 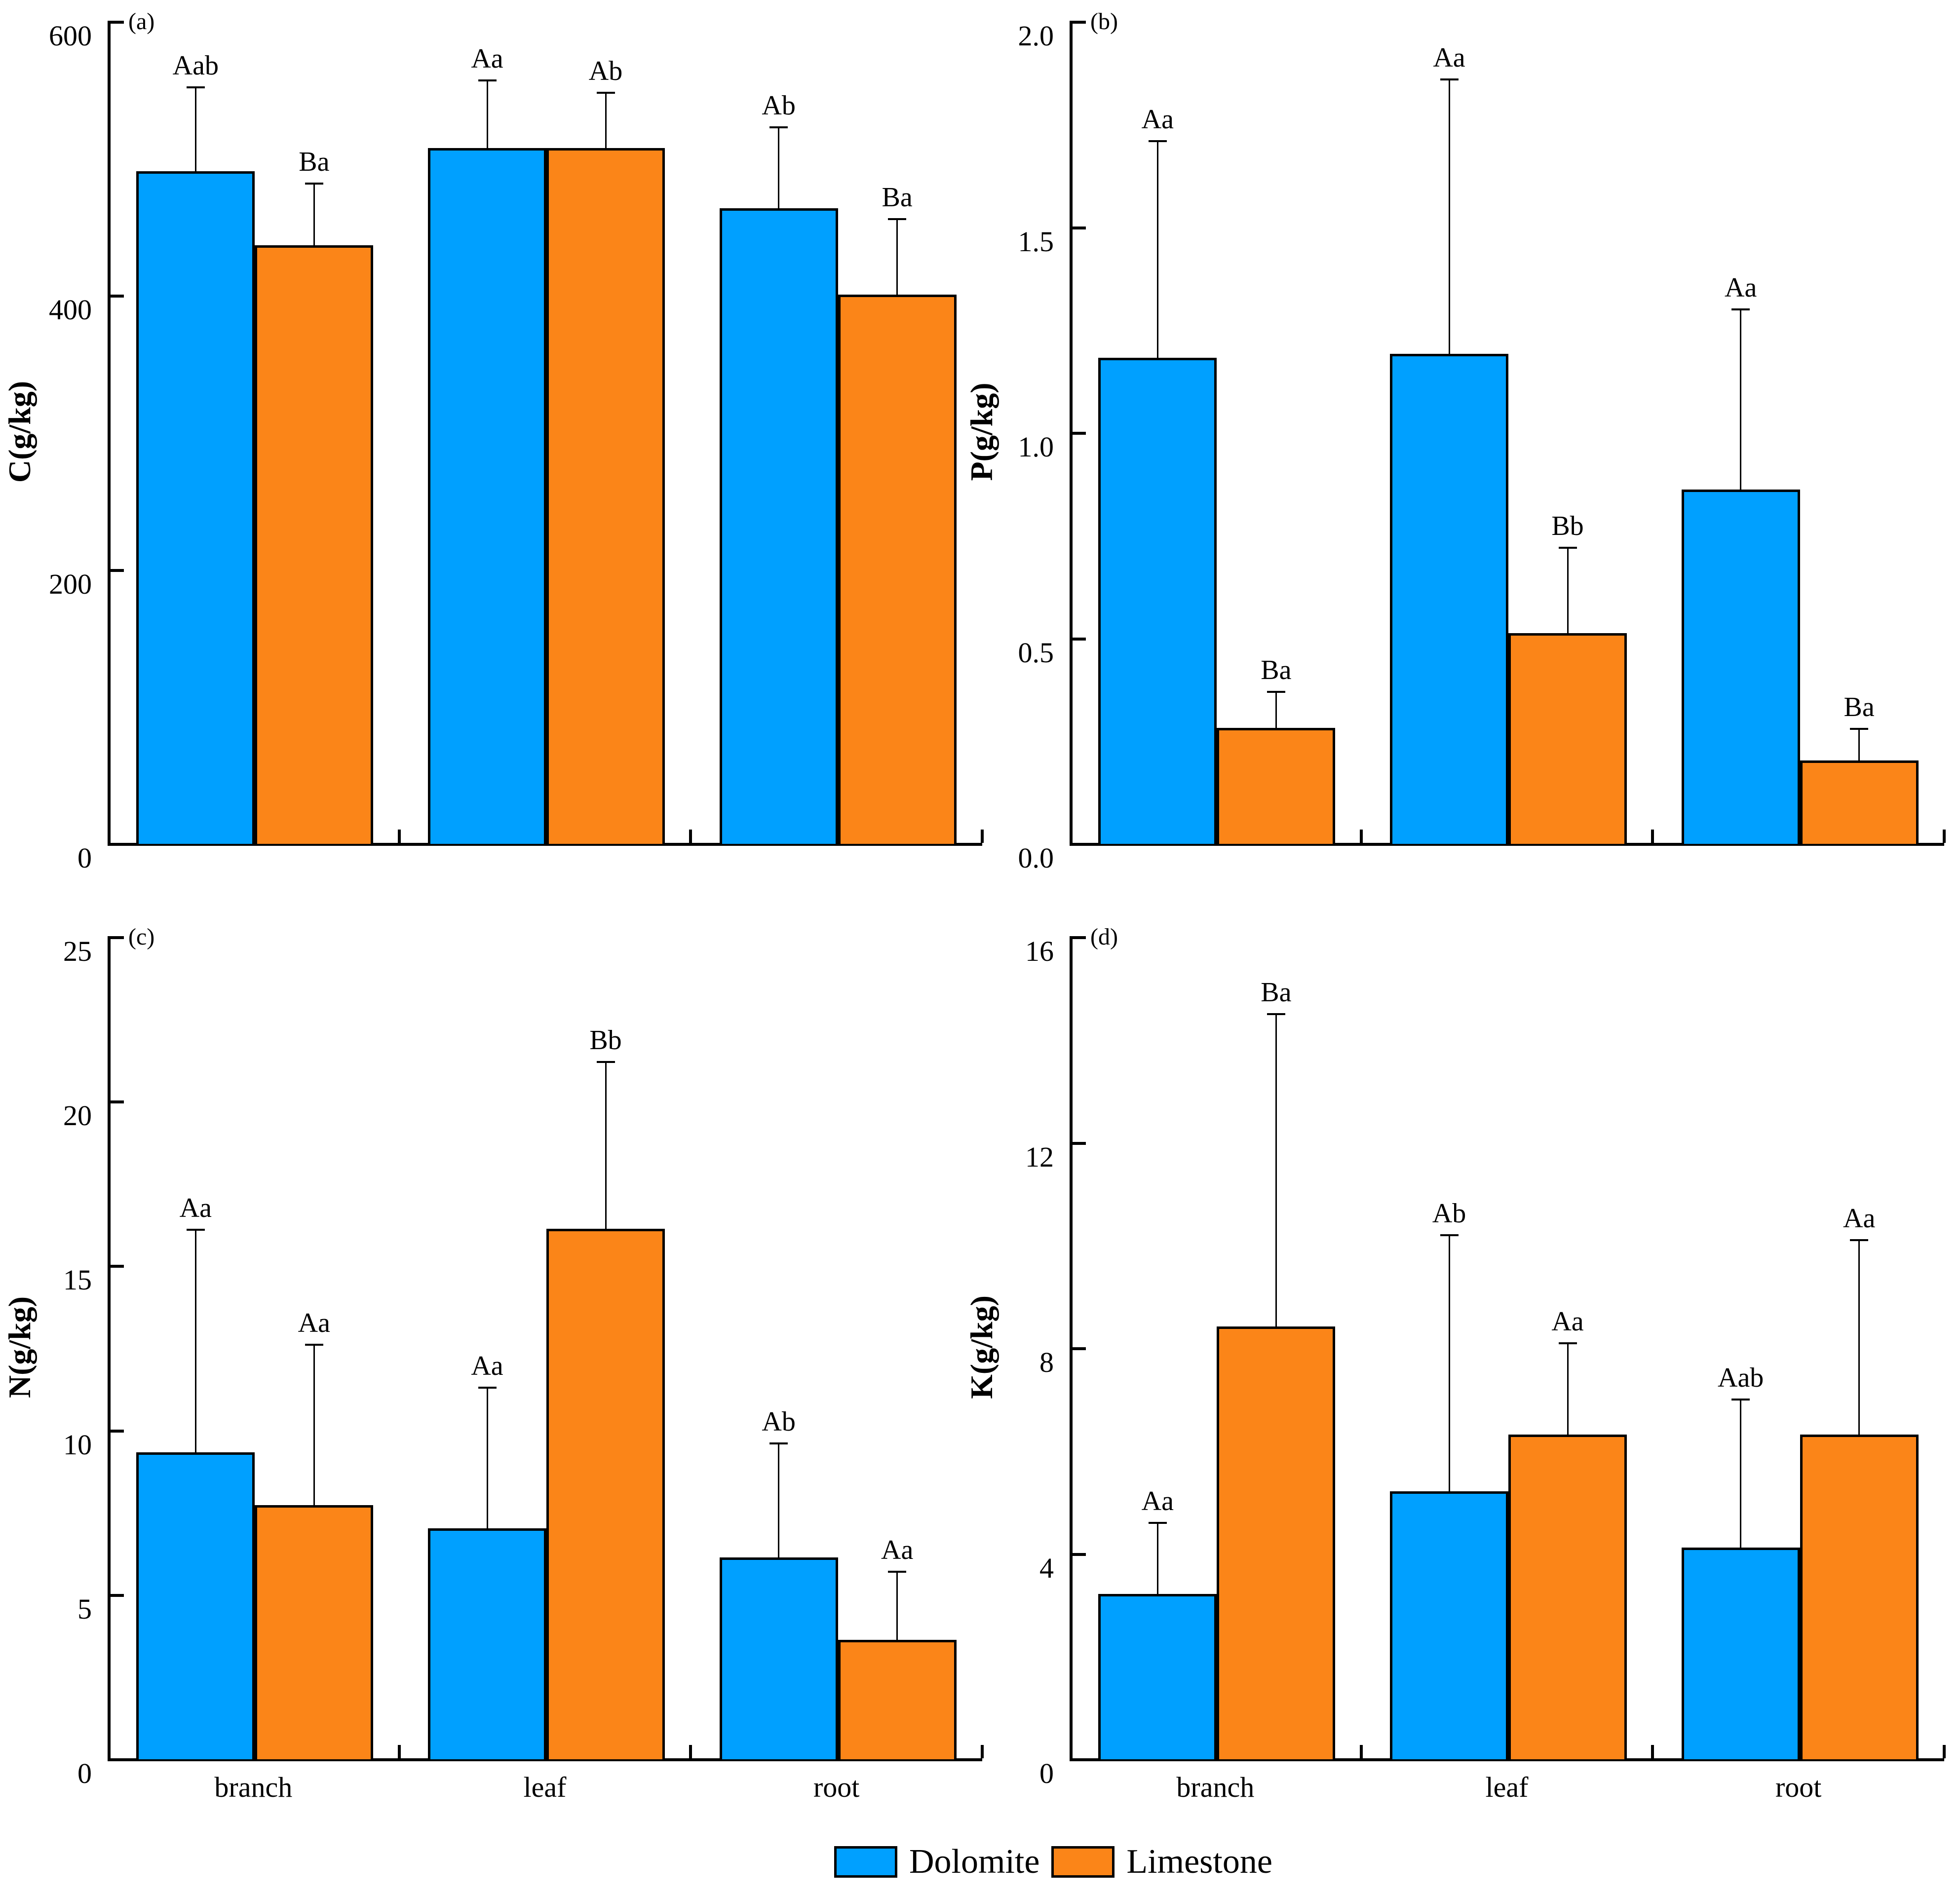 I want to click on panel-letter: (b), so click(x=1104, y=21).